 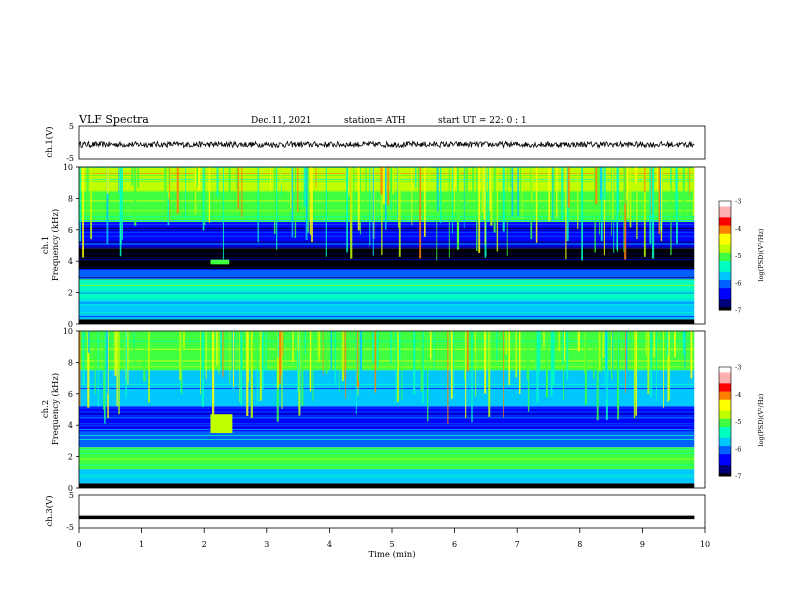 I want to click on start-ut-label: start UT = 22: 0 : 1, so click(x=482, y=121).